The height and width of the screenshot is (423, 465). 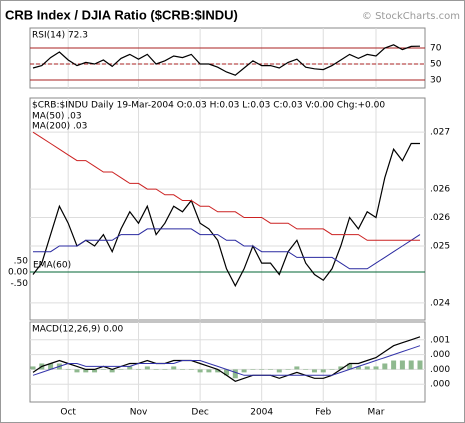 I want to click on chart-title: CRB Index / DJIA Ratio ($CRB:$INDU), so click(x=121, y=14).